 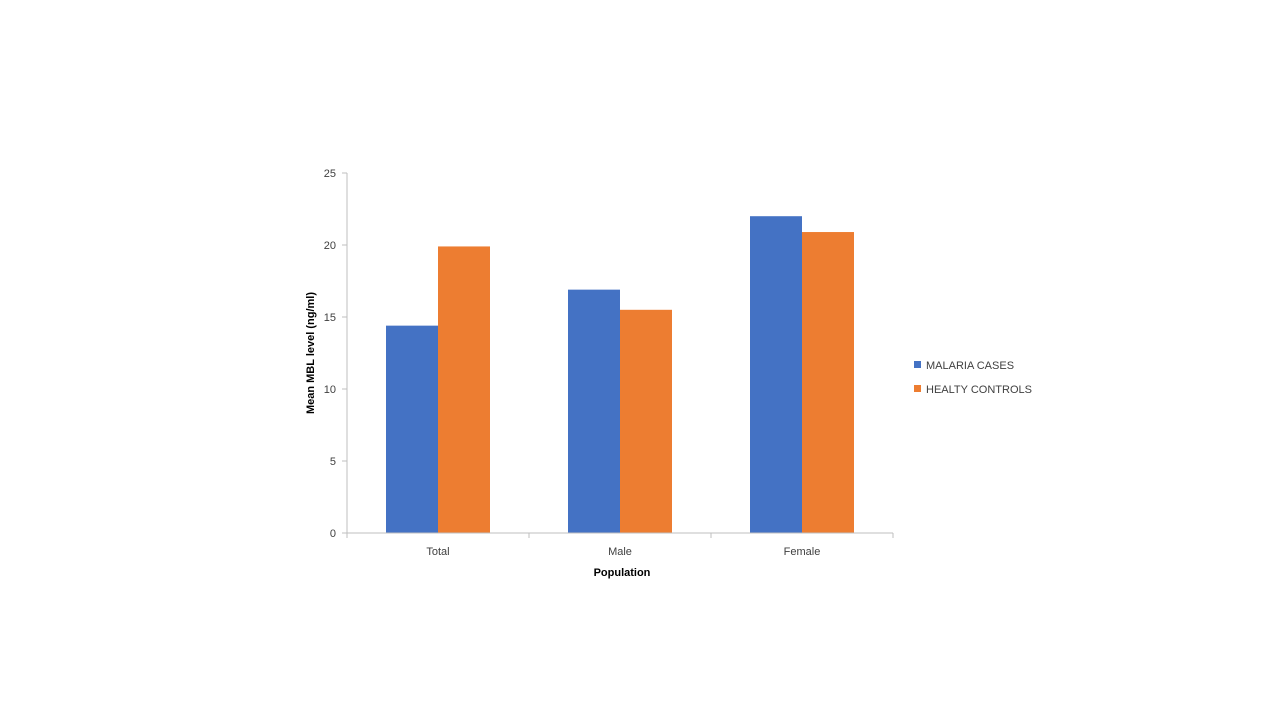 What do you see at coordinates (333, 462) in the screenshot?
I see `y-tick-label: 5` at bounding box center [333, 462].